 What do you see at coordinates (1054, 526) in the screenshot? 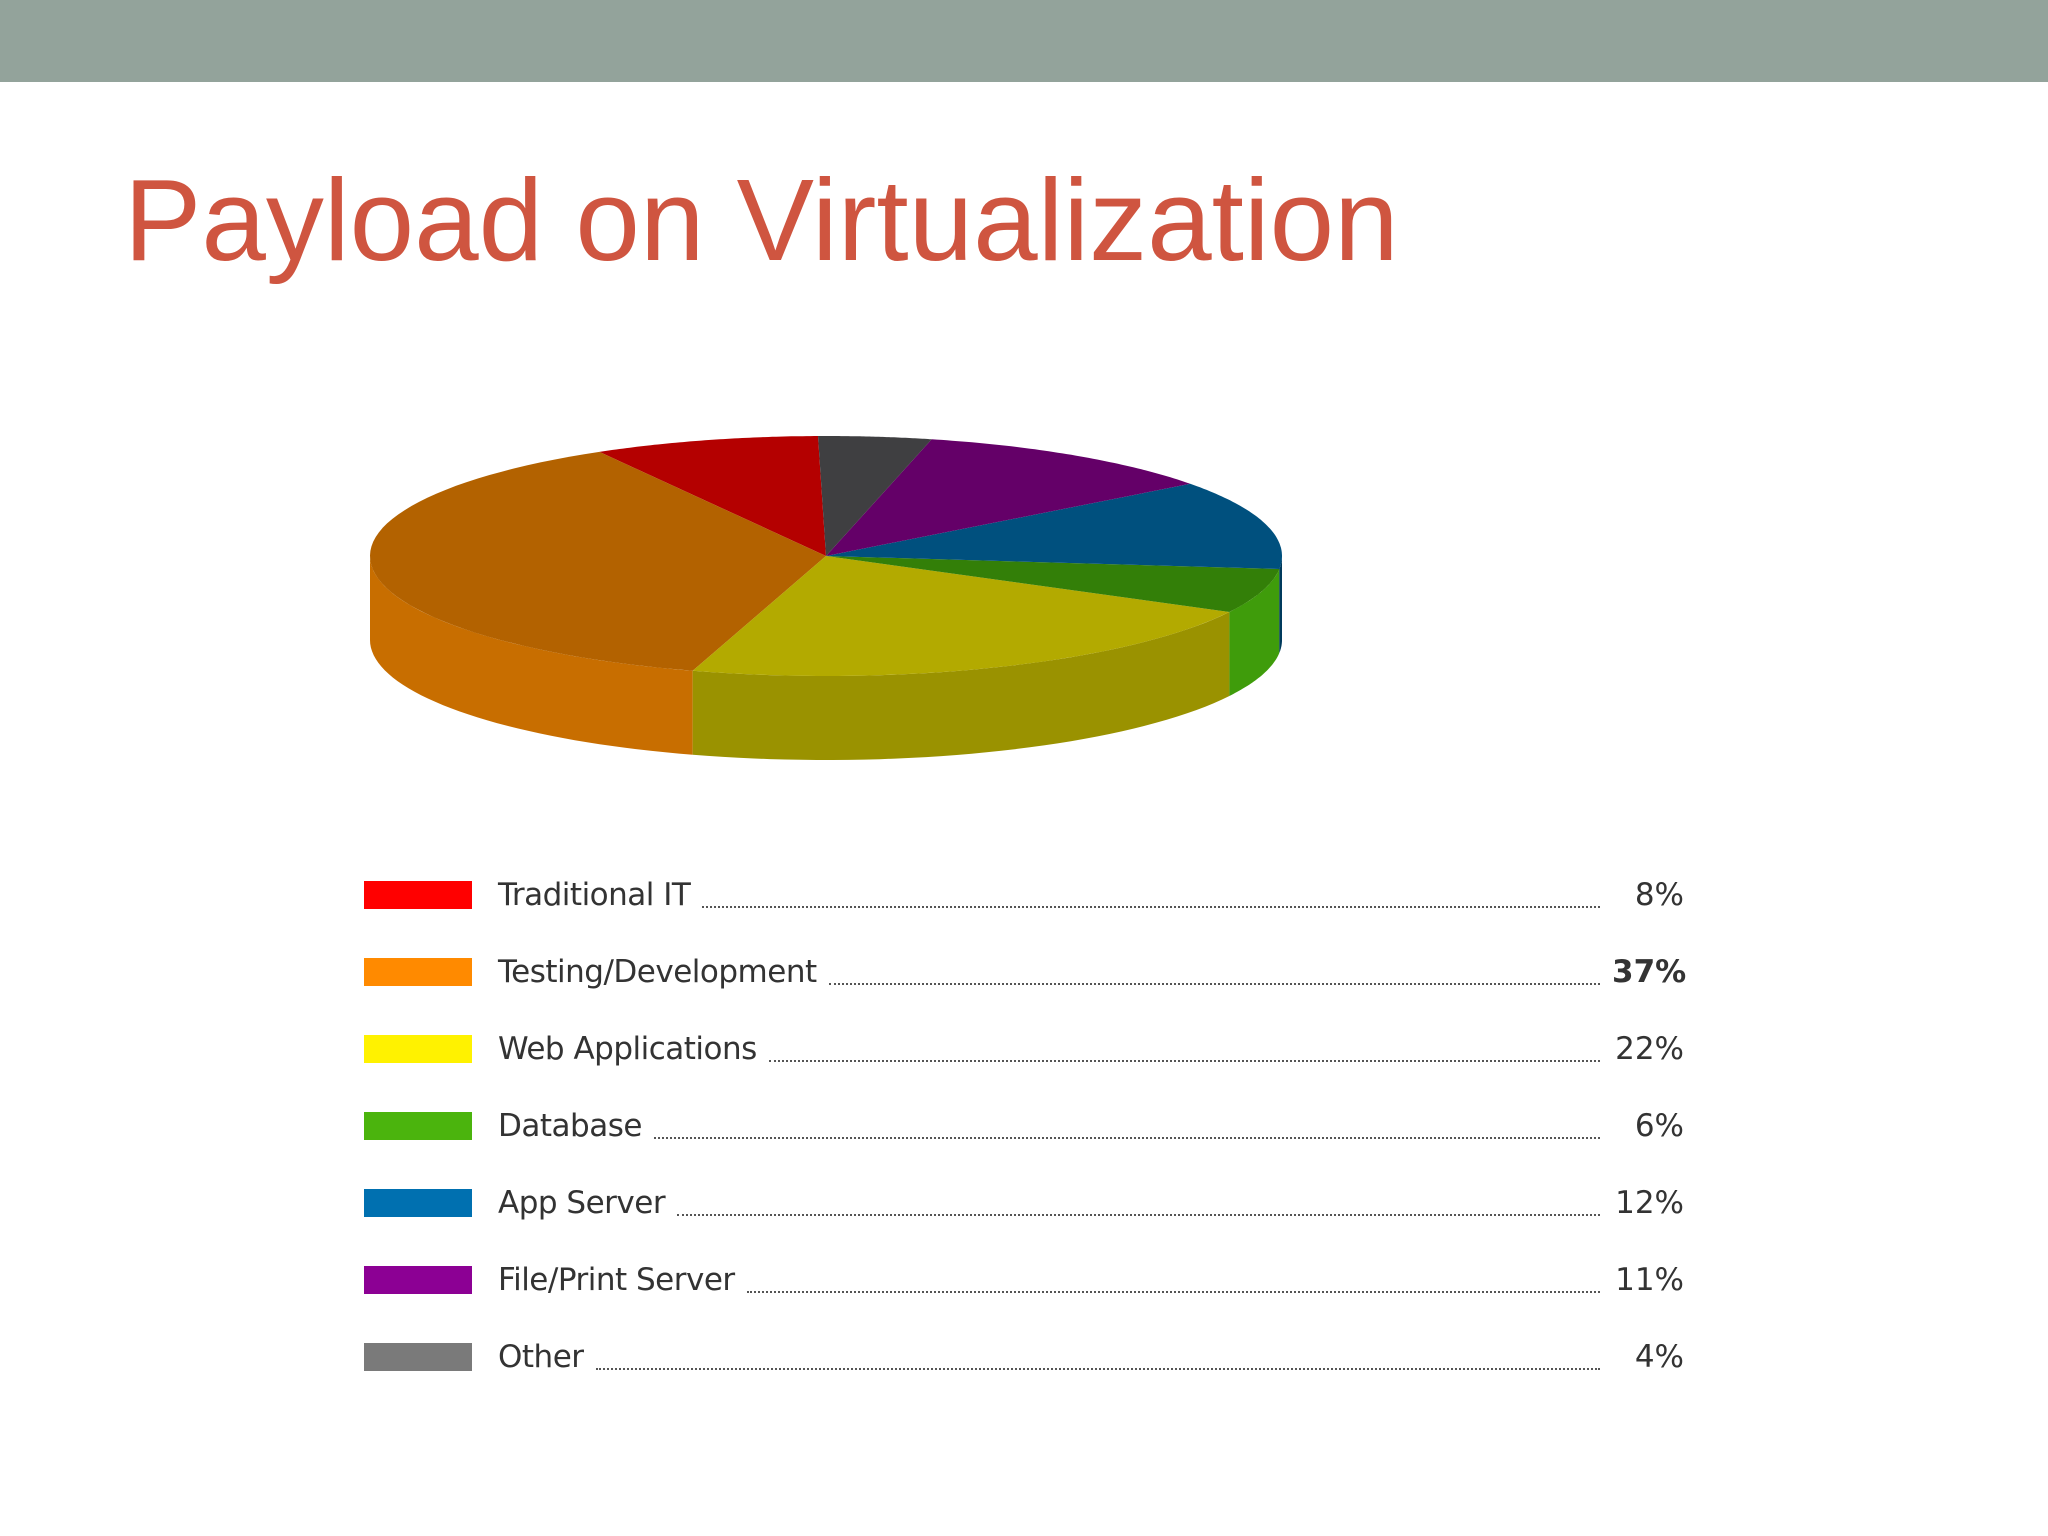
I see `pie-slice-app-server` at bounding box center [1054, 526].